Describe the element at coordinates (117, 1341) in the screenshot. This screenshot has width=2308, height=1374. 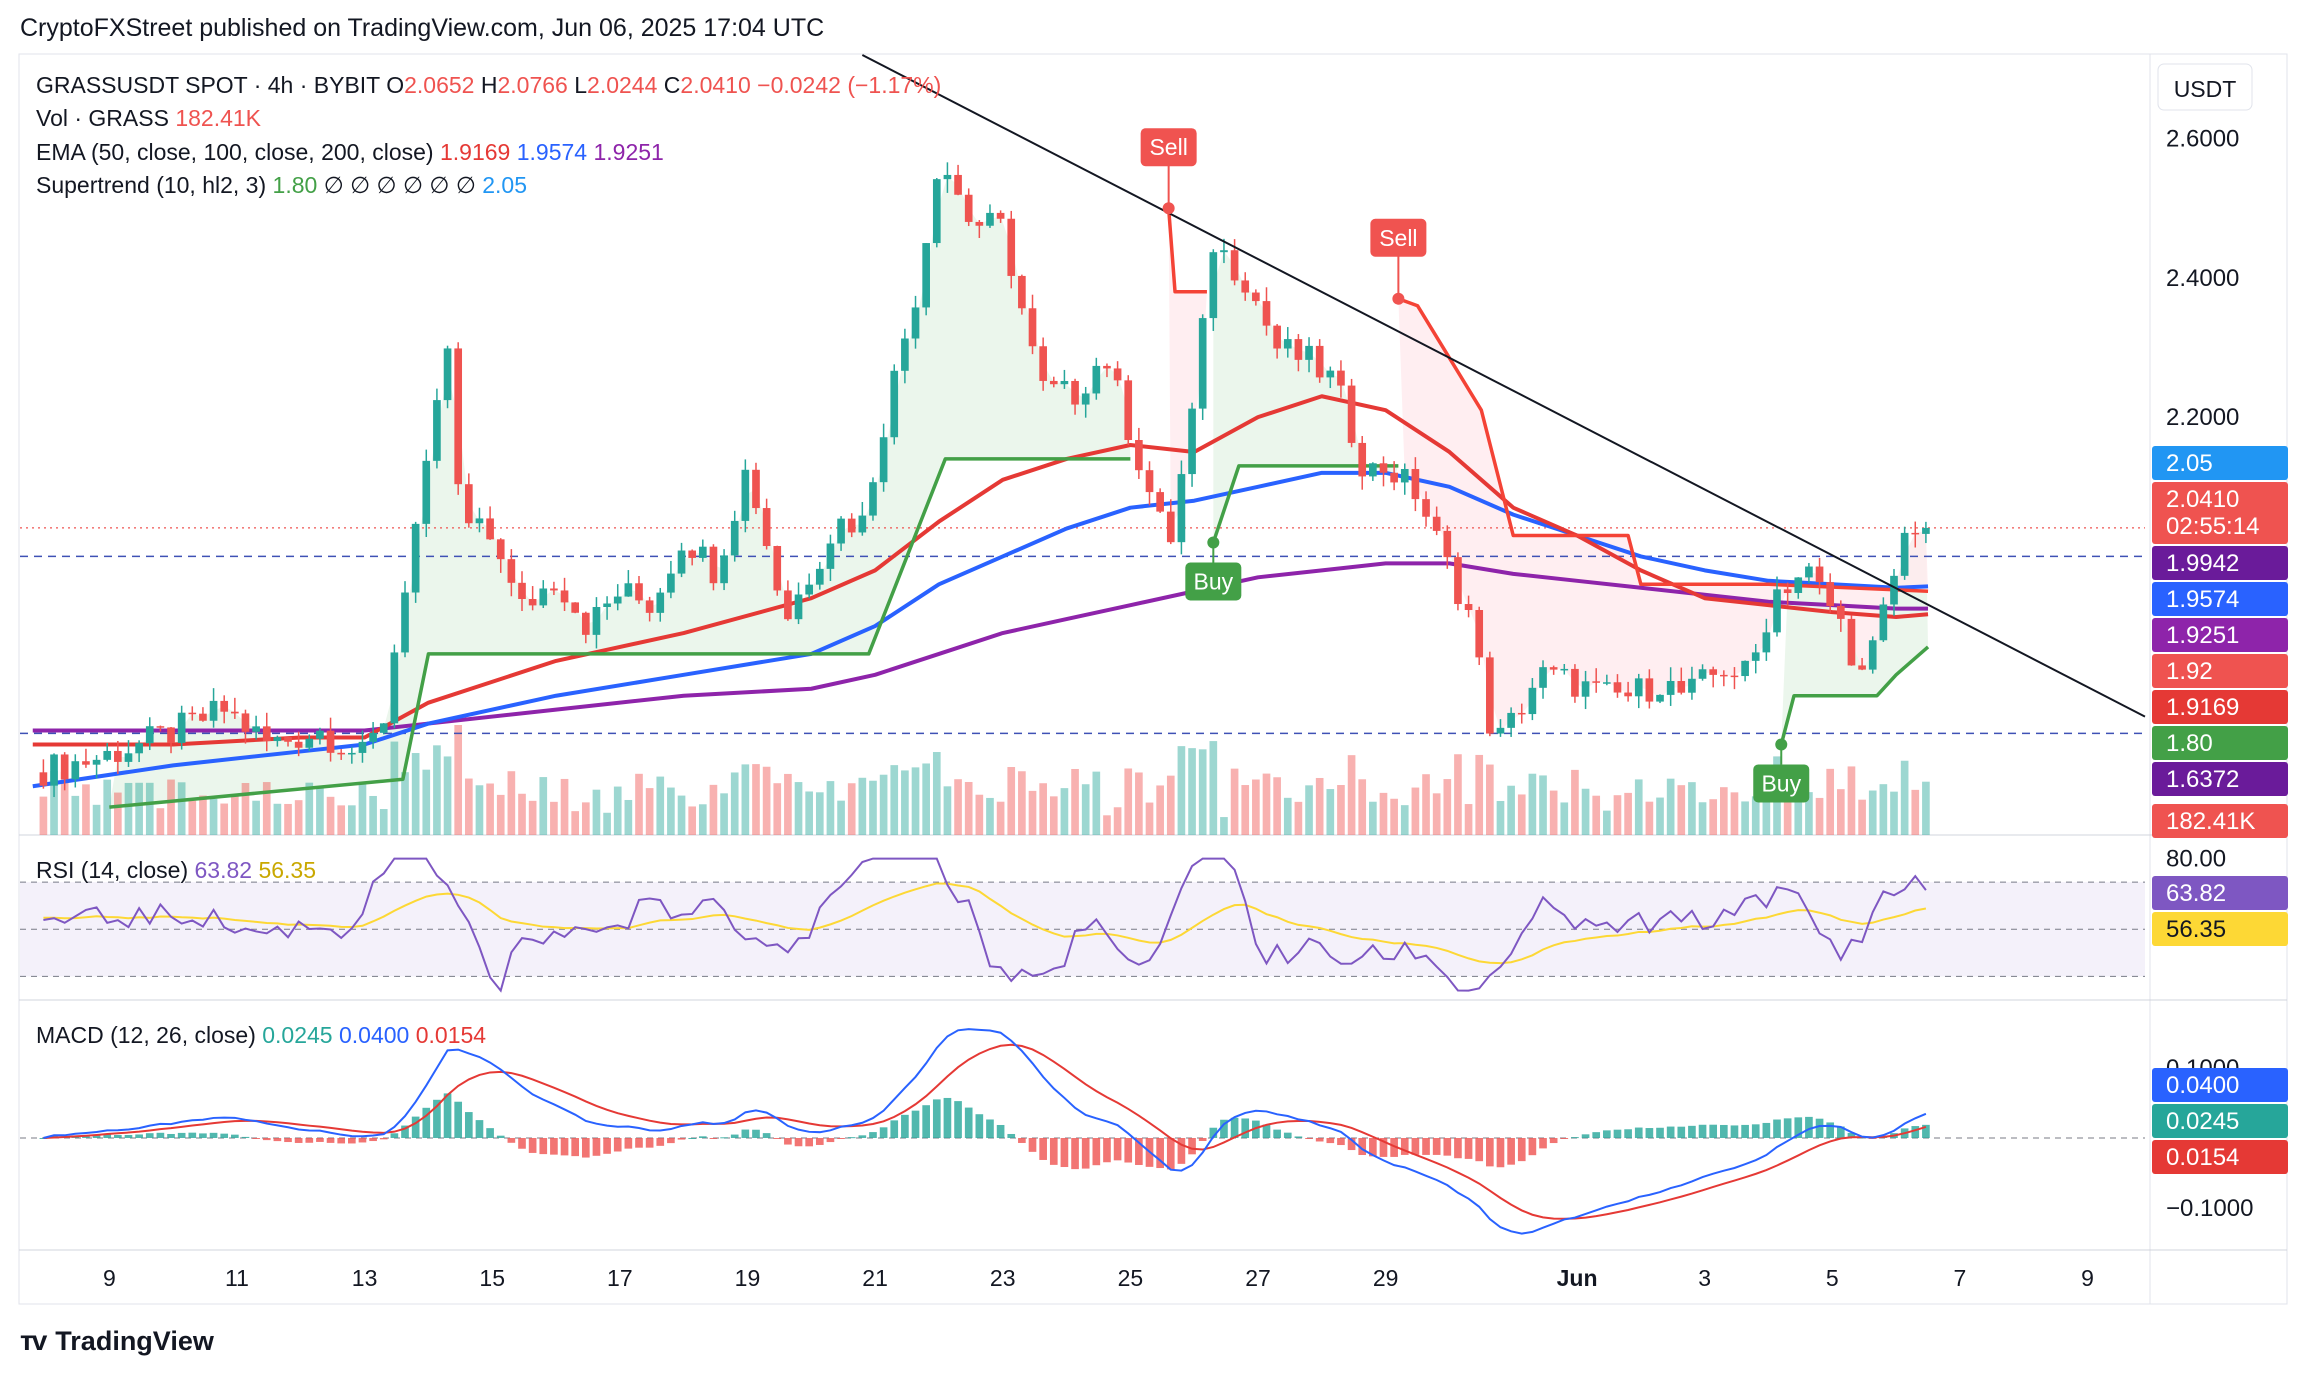
I see `tradingview-logo: ᴛᴠ TradingView` at that location.